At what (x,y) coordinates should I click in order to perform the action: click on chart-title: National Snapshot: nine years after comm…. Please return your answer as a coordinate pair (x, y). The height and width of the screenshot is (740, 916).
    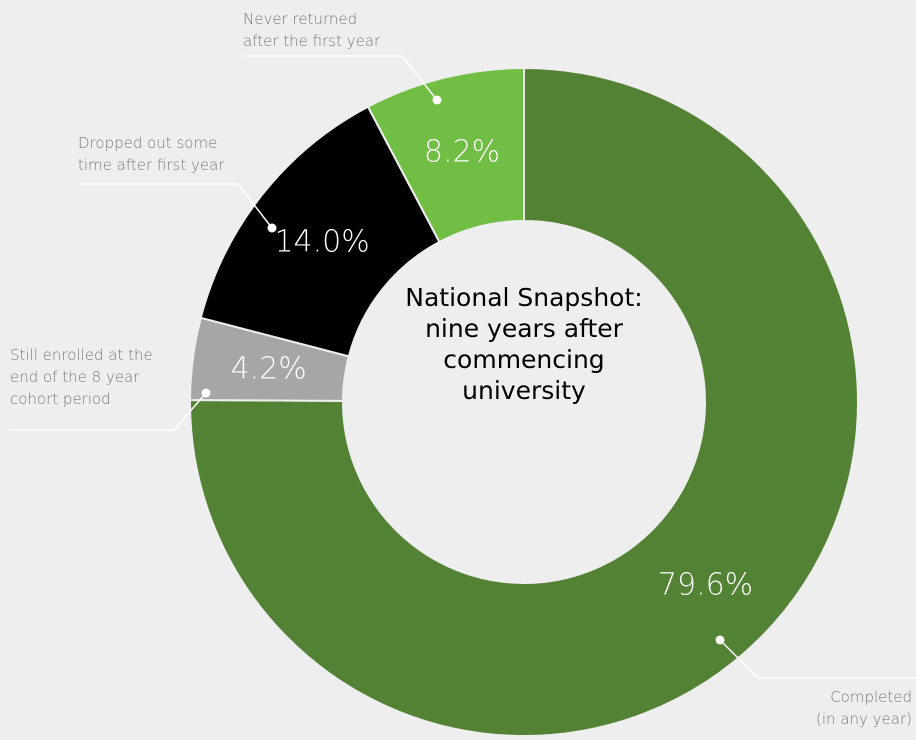
    Looking at the image, I should click on (524, 344).